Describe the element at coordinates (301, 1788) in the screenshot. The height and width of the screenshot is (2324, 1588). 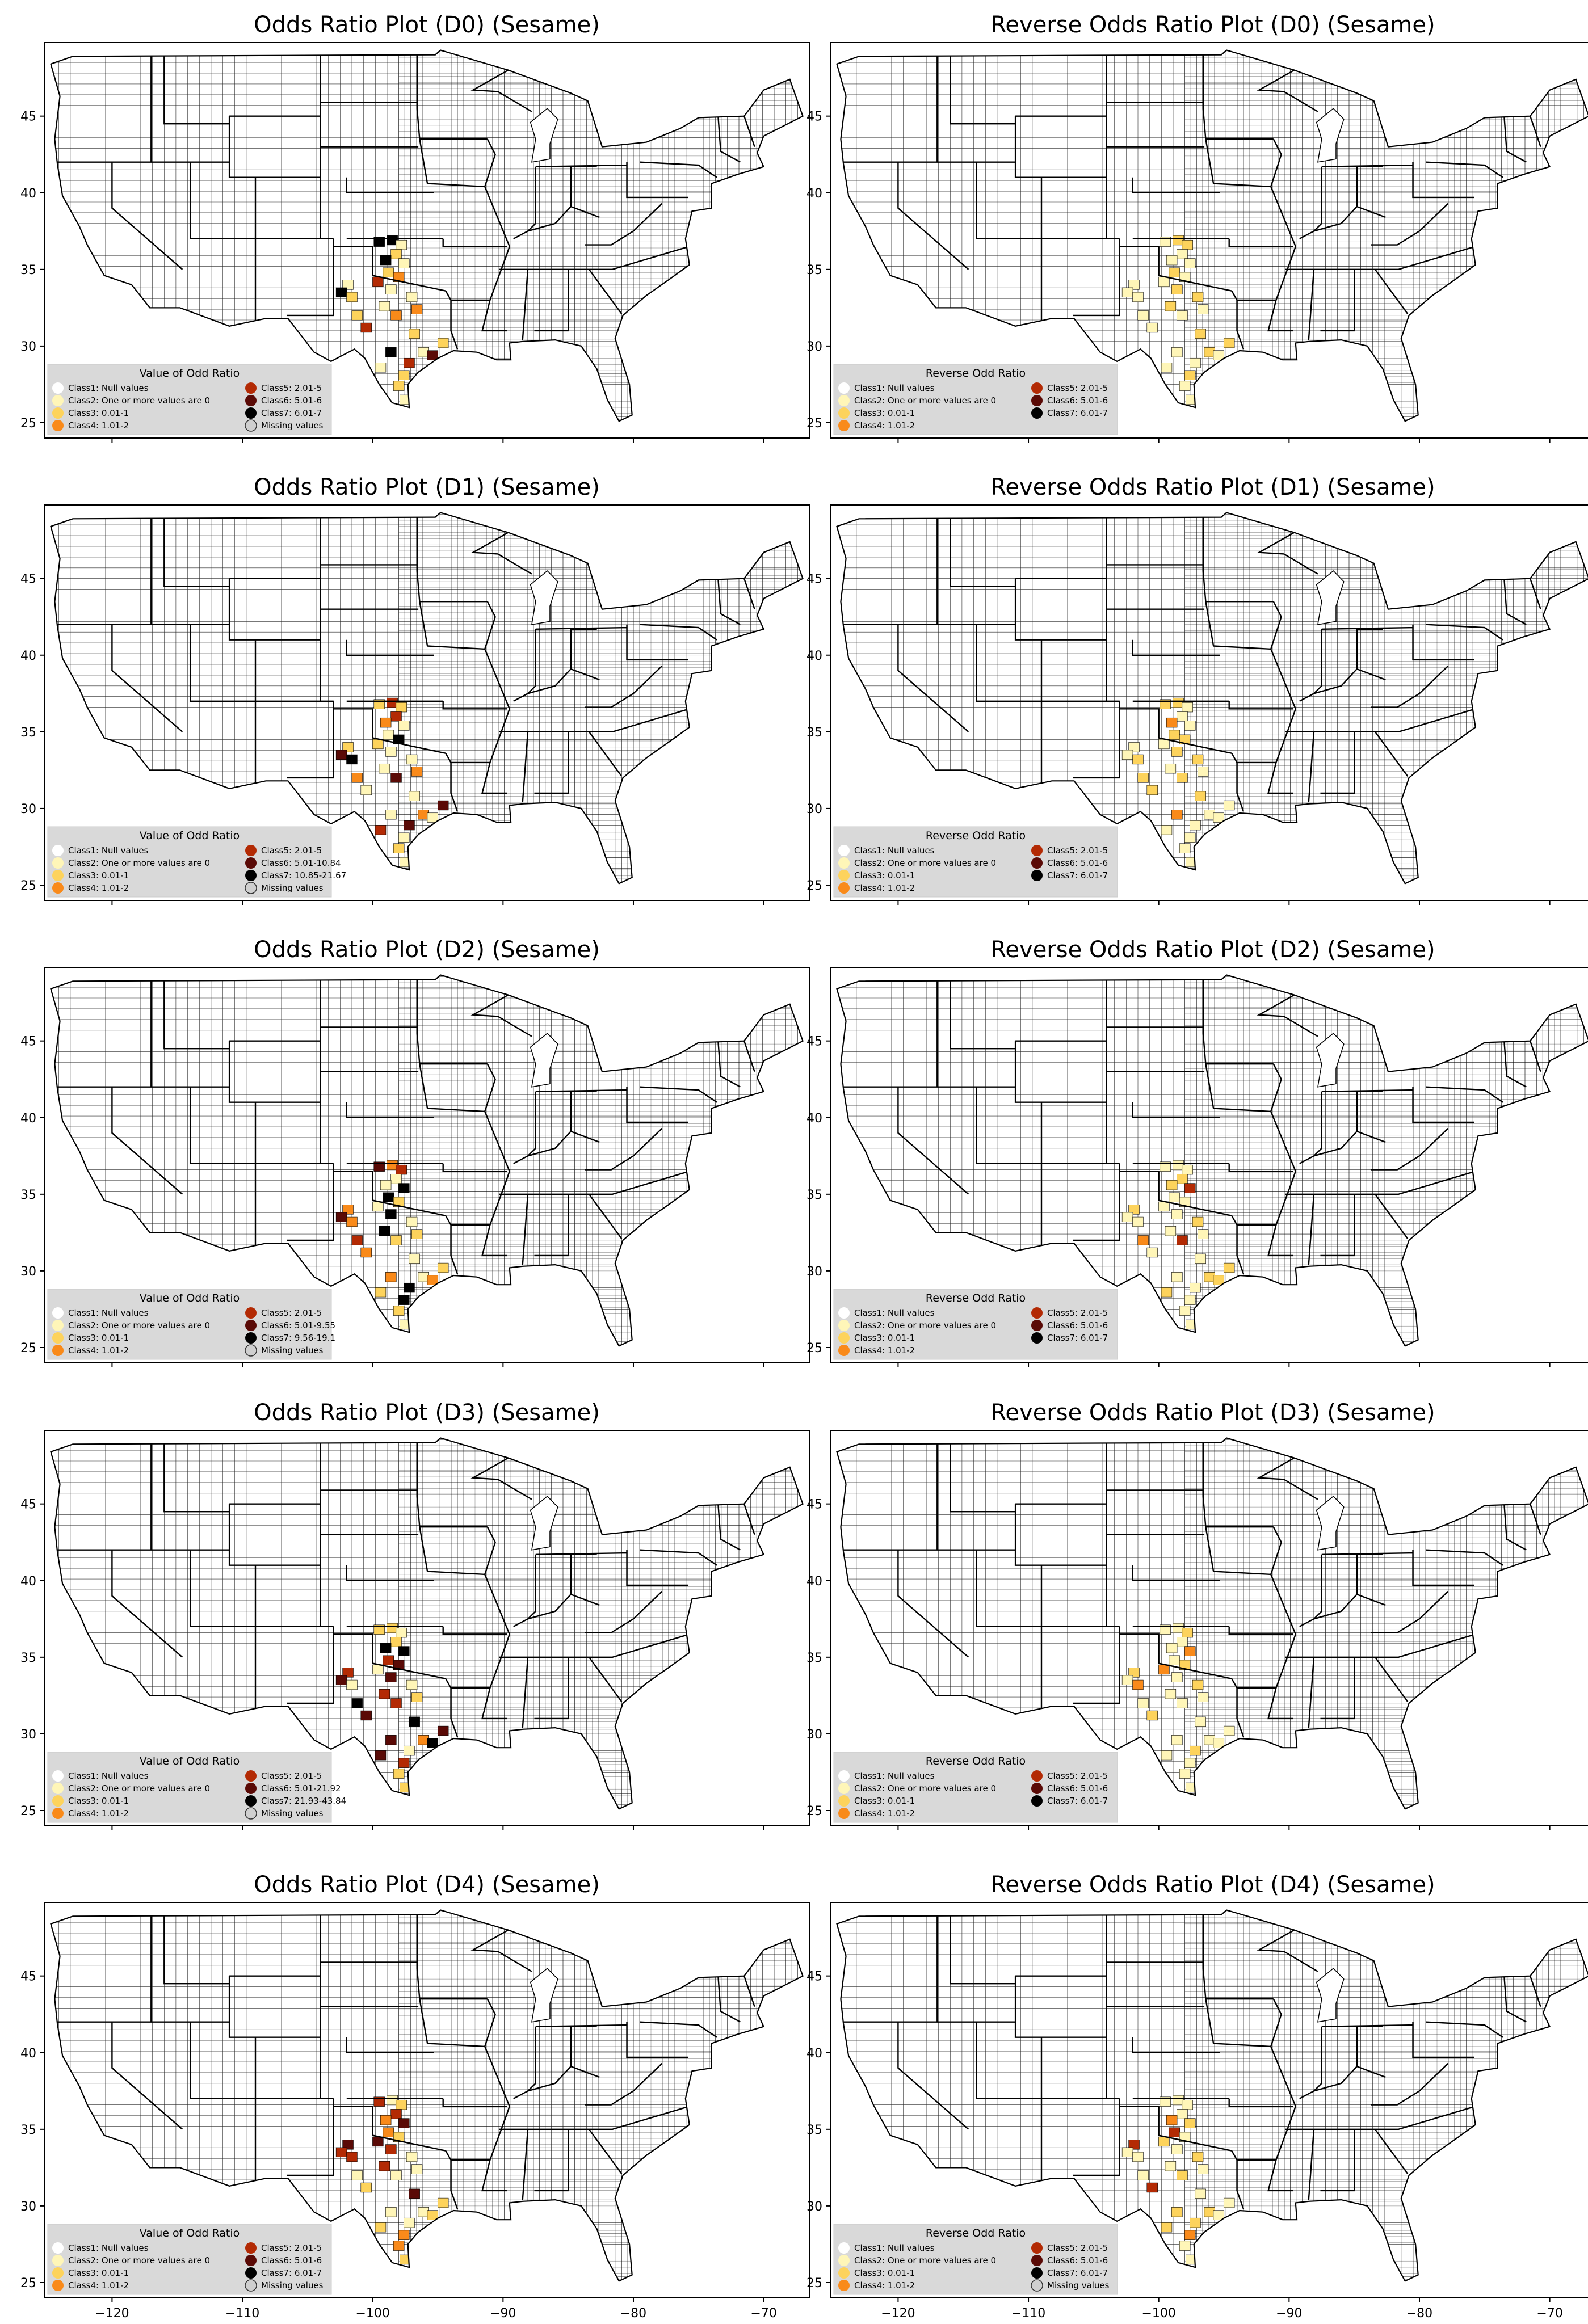
I see `legend-label: Class6: 5.01-21.92` at that location.